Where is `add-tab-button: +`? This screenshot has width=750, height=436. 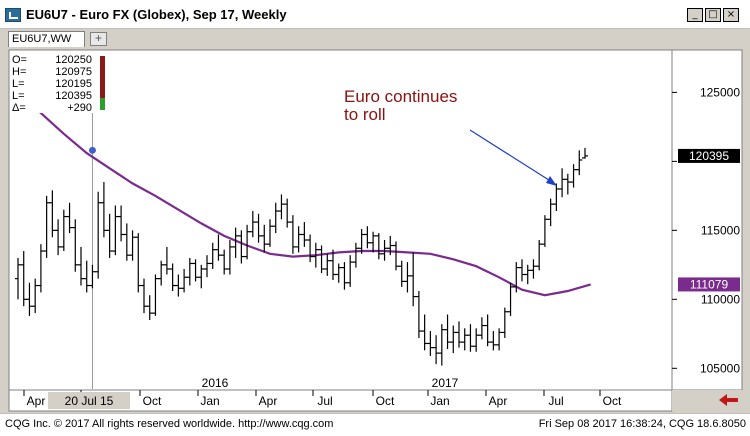 add-tab-button: + is located at coordinates (98, 39).